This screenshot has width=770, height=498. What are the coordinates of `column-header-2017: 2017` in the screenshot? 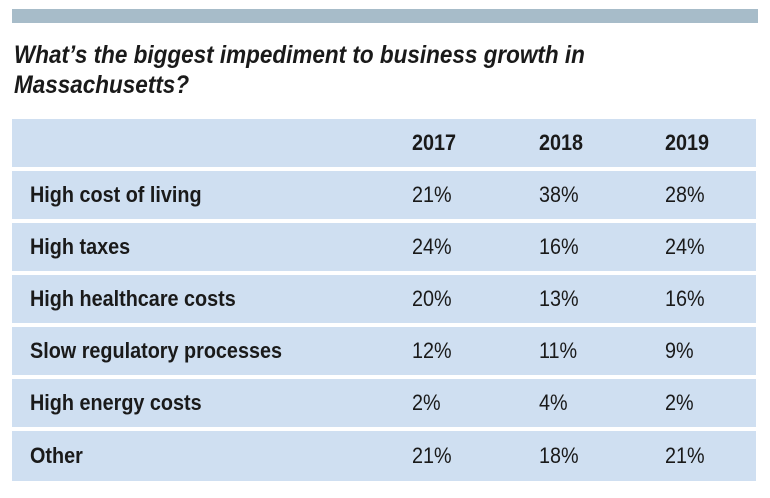 It's located at (434, 142).